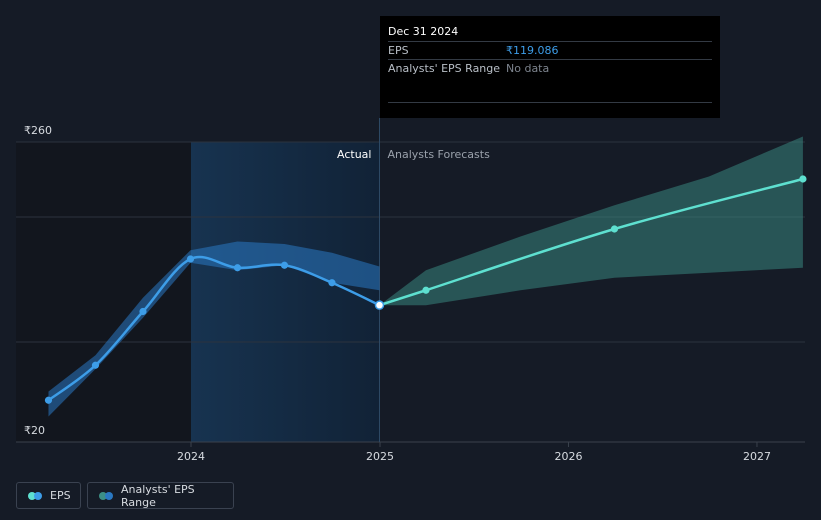 The image size is (821, 520). Describe the element at coordinates (444, 68) in the screenshot. I see `tooltip-range-label: Analysts' EPS Range` at that location.